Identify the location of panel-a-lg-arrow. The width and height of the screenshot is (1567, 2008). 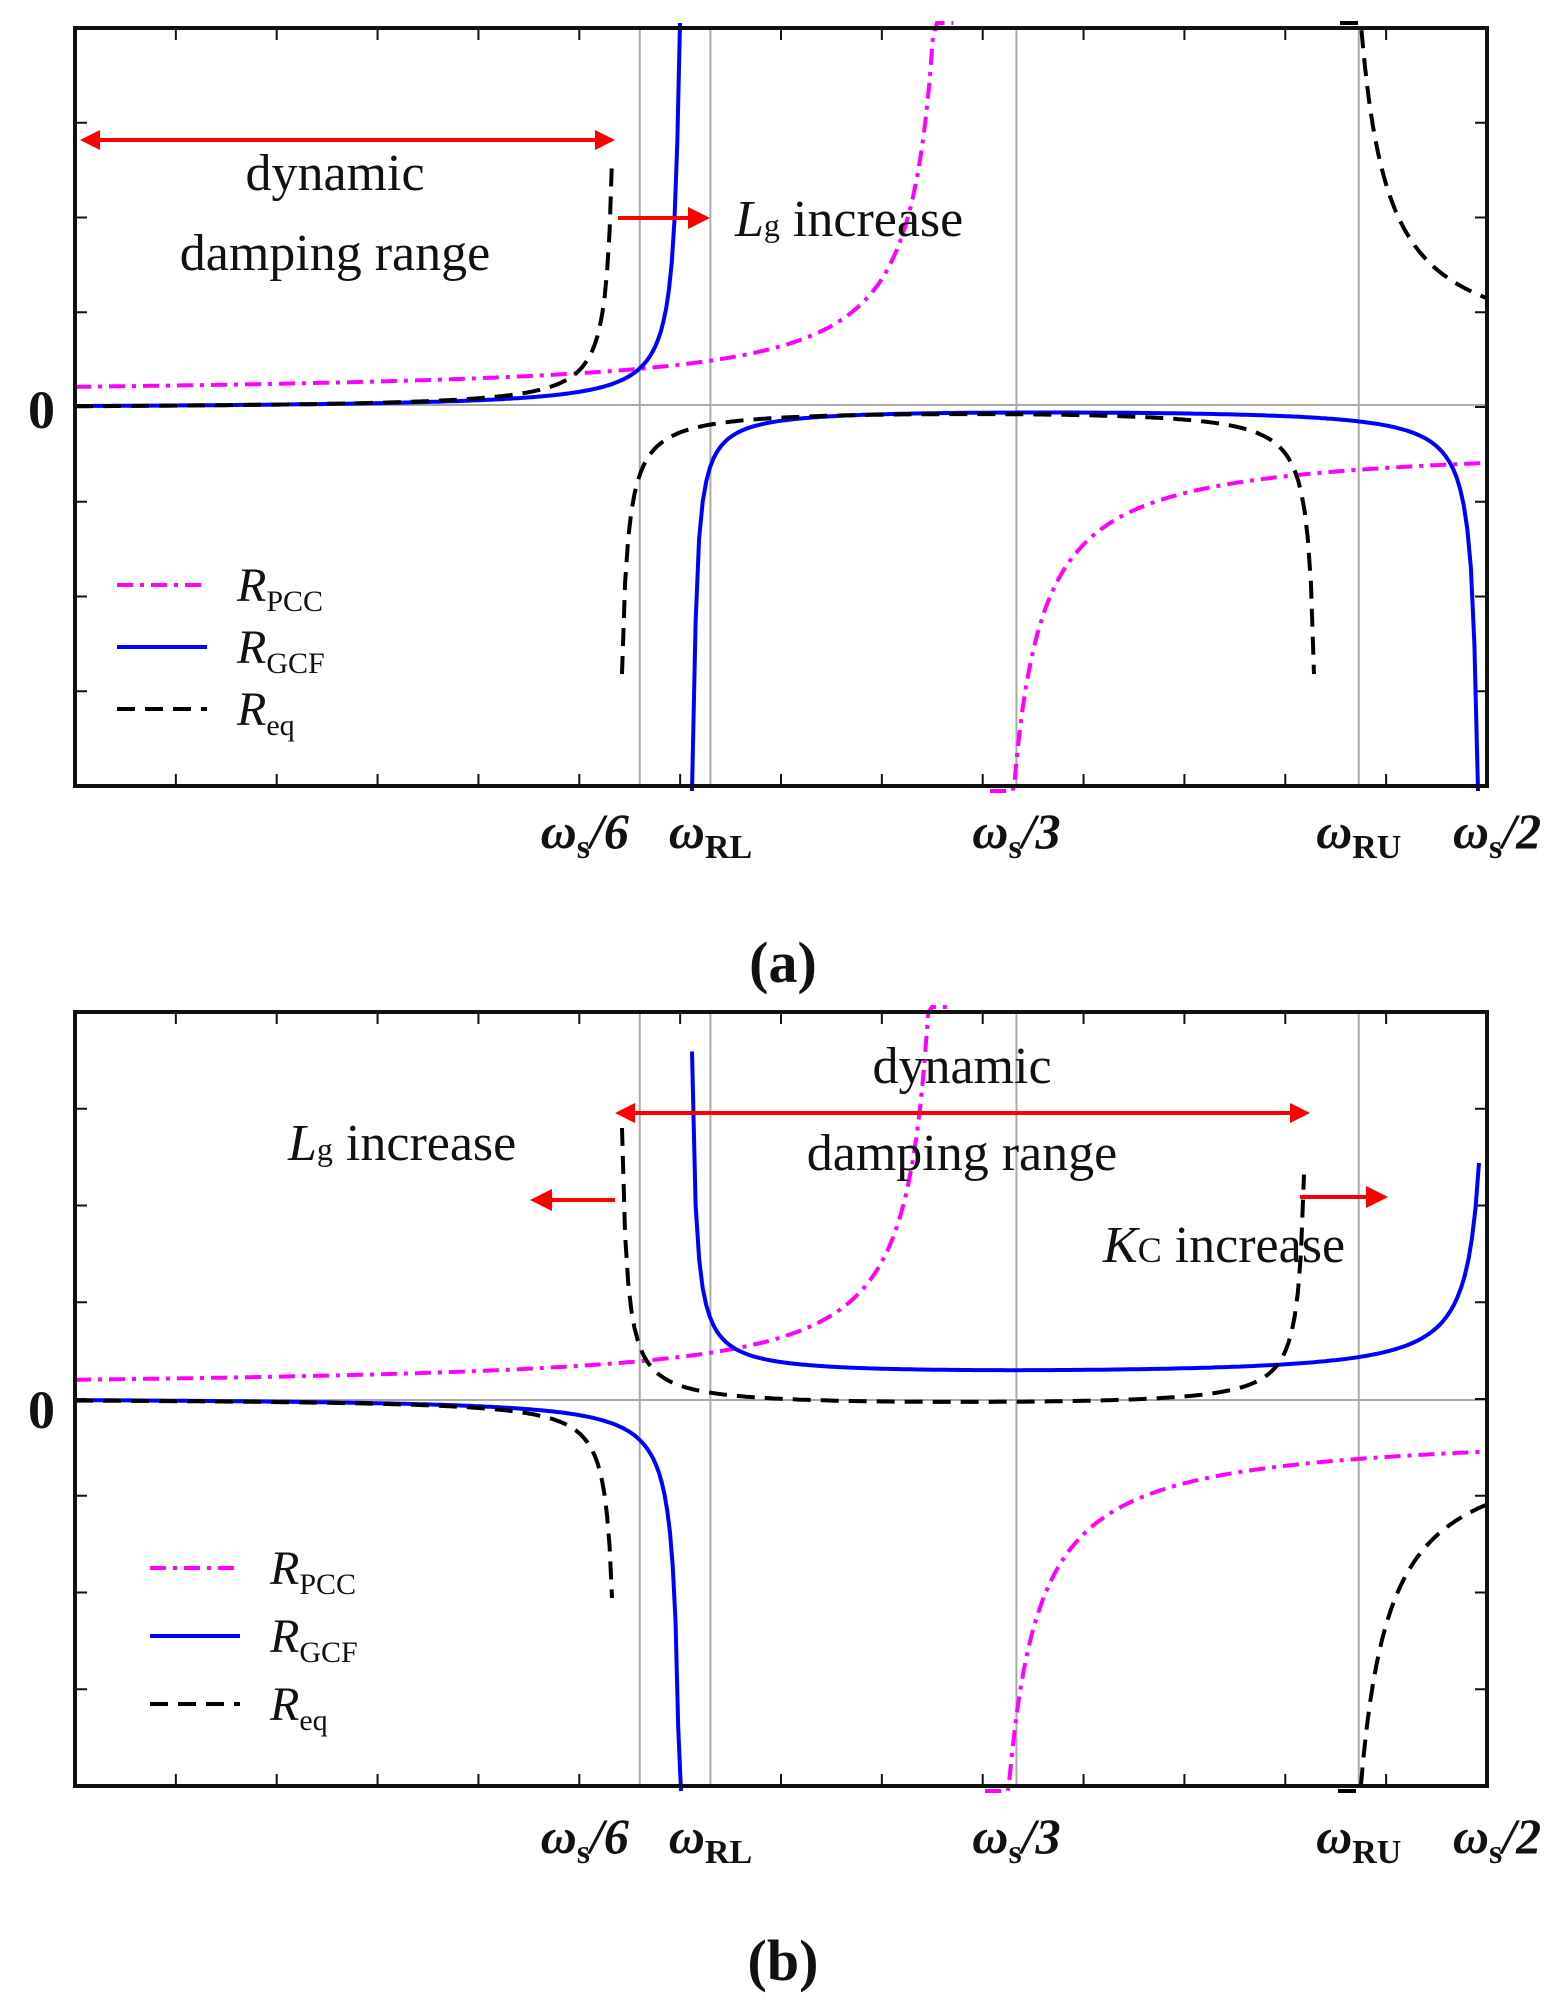
(664, 218).